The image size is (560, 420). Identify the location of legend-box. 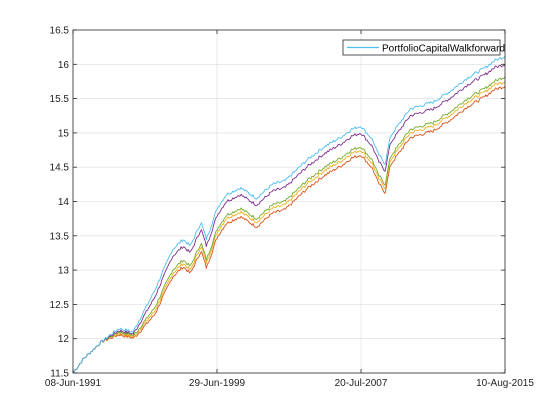
(421, 47).